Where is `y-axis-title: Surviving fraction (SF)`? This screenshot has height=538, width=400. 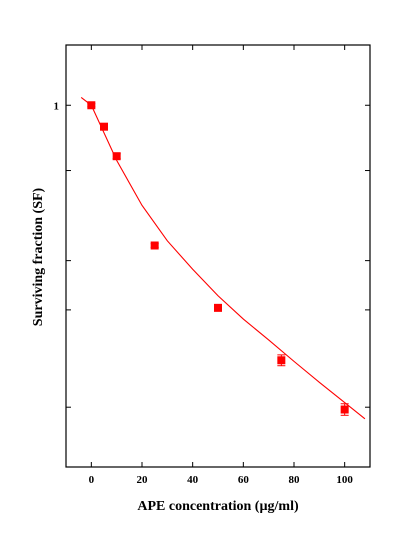
y-axis-title: Surviving fraction (SF) is located at coordinates (38, 256).